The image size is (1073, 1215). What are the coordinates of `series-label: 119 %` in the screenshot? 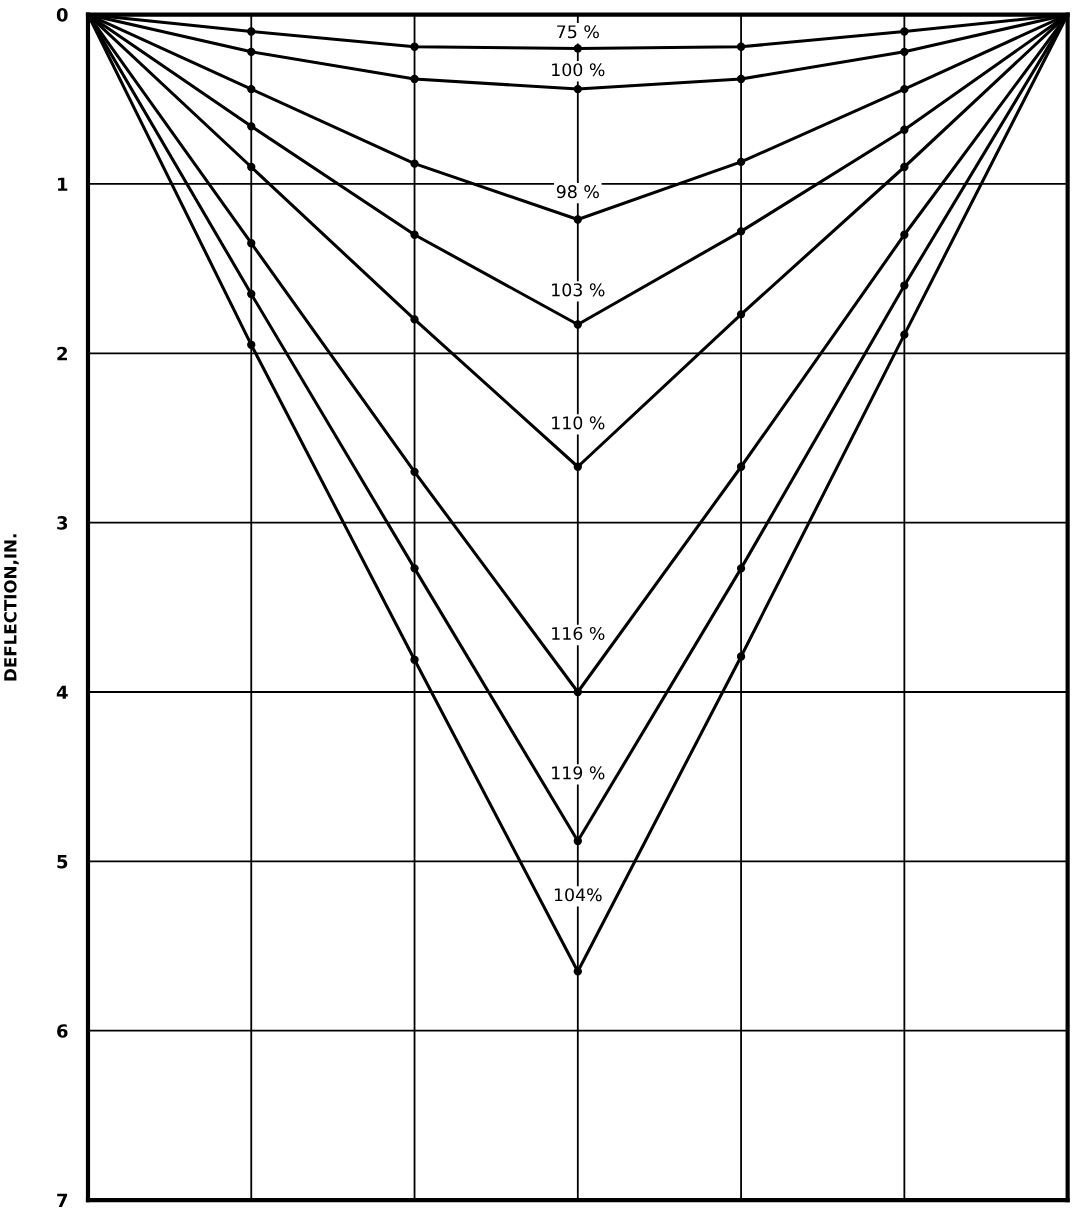 It's located at (578, 773).